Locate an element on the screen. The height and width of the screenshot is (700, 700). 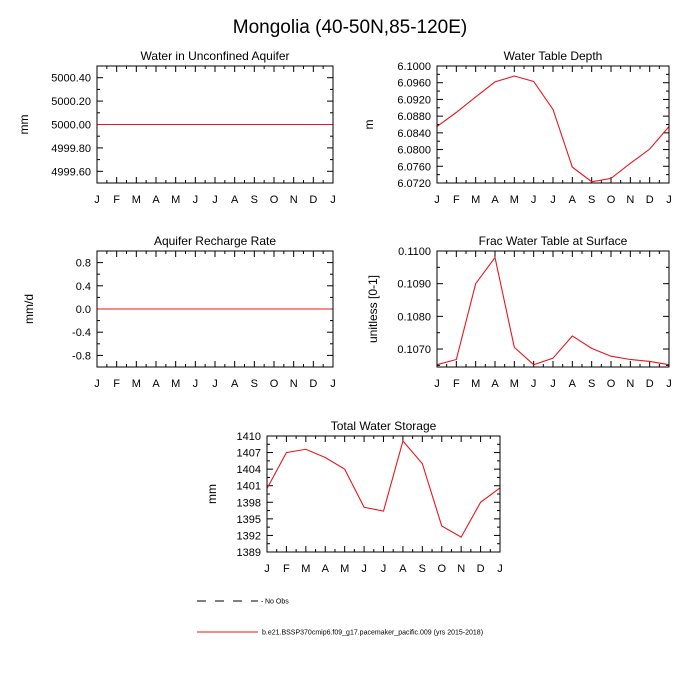
wtd-ytick-label: 6.0920 is located at coordinates (414, 100).